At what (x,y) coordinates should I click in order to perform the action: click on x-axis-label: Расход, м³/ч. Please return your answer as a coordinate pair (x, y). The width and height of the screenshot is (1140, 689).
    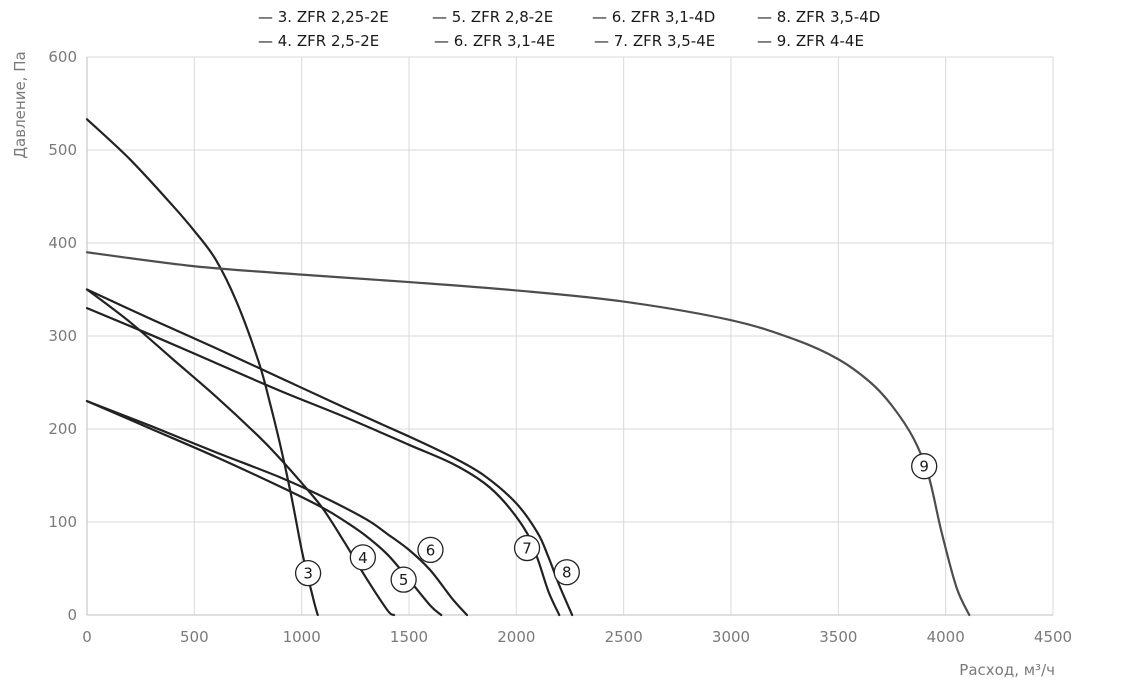
    Looking at the image, I should click on (1007, 670).